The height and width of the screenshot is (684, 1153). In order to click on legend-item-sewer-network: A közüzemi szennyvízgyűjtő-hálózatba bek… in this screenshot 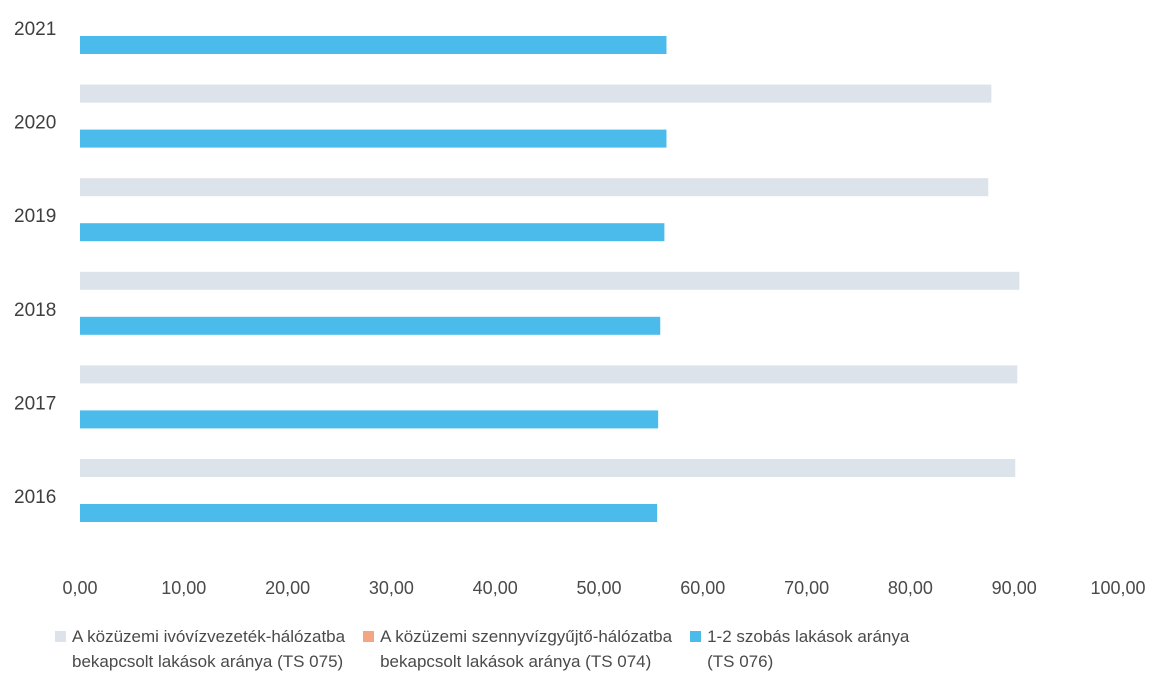, I will do `click(517, 651)`.